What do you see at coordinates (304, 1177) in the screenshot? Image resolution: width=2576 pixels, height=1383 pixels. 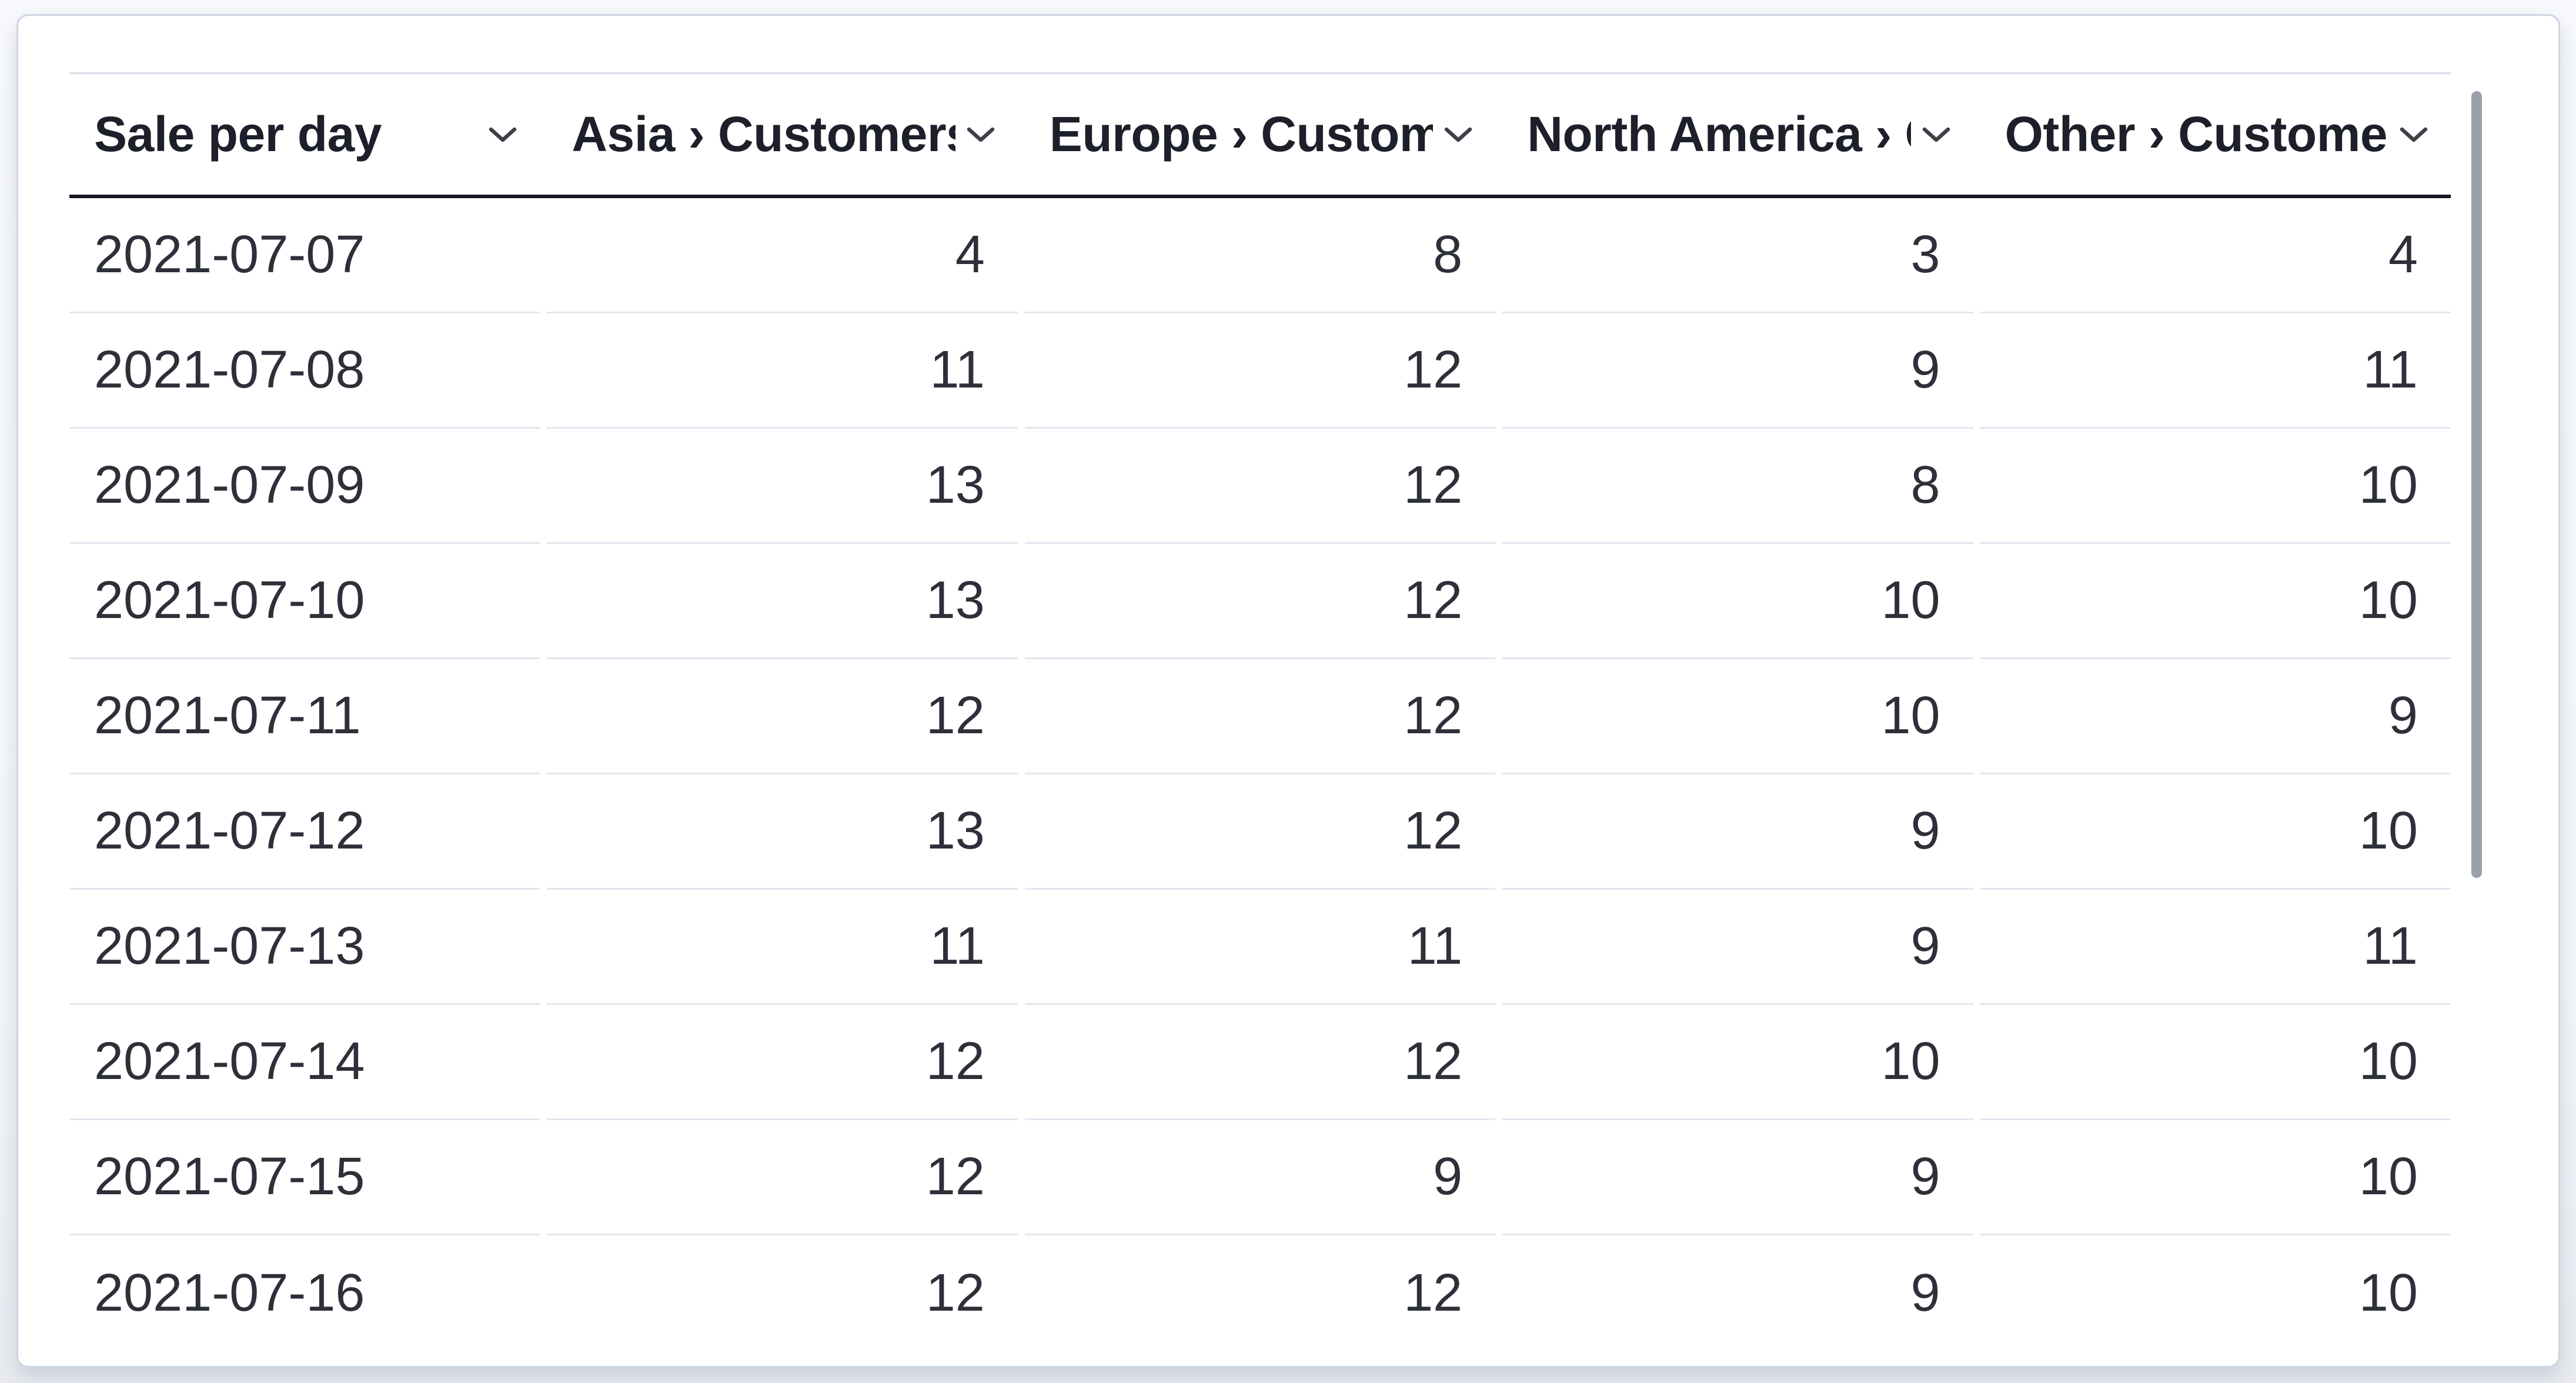 I see `date-cell: 2021-07-15` at bounding box center [304, 1177].